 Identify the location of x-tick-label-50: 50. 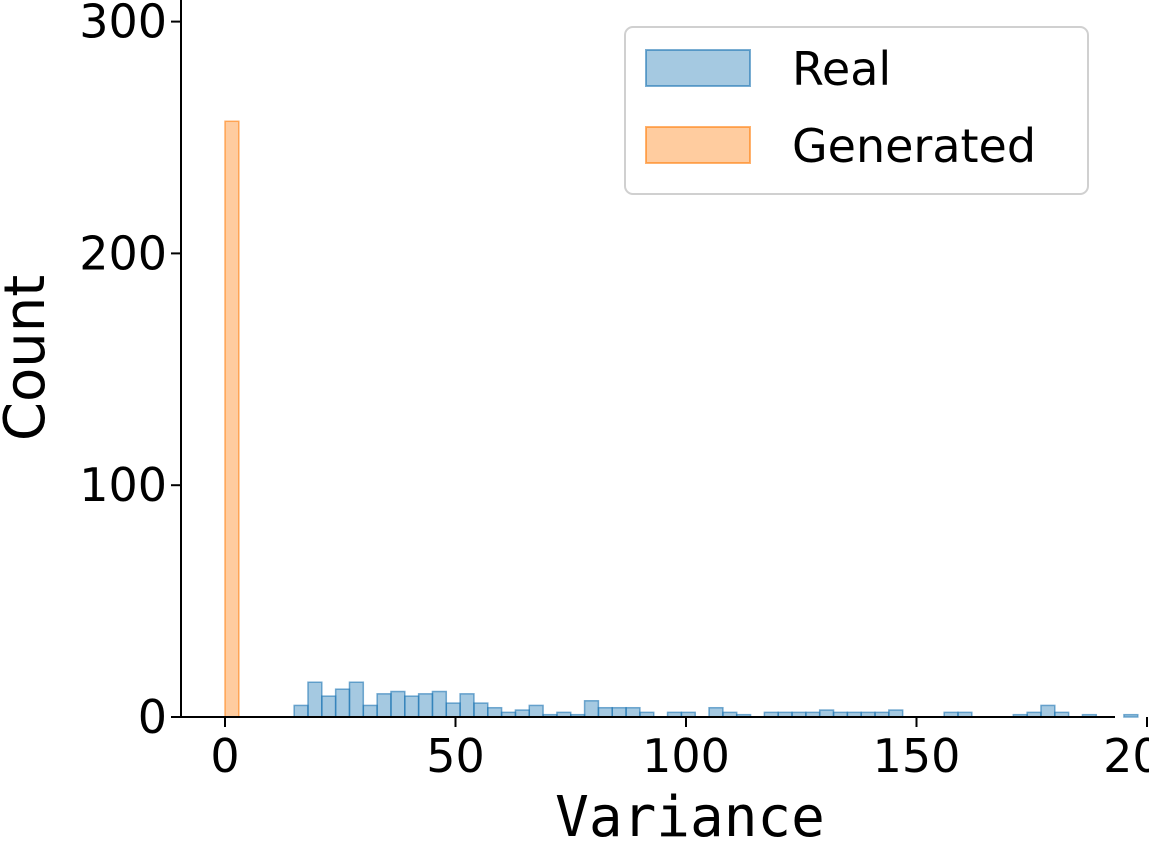
(455, 756).